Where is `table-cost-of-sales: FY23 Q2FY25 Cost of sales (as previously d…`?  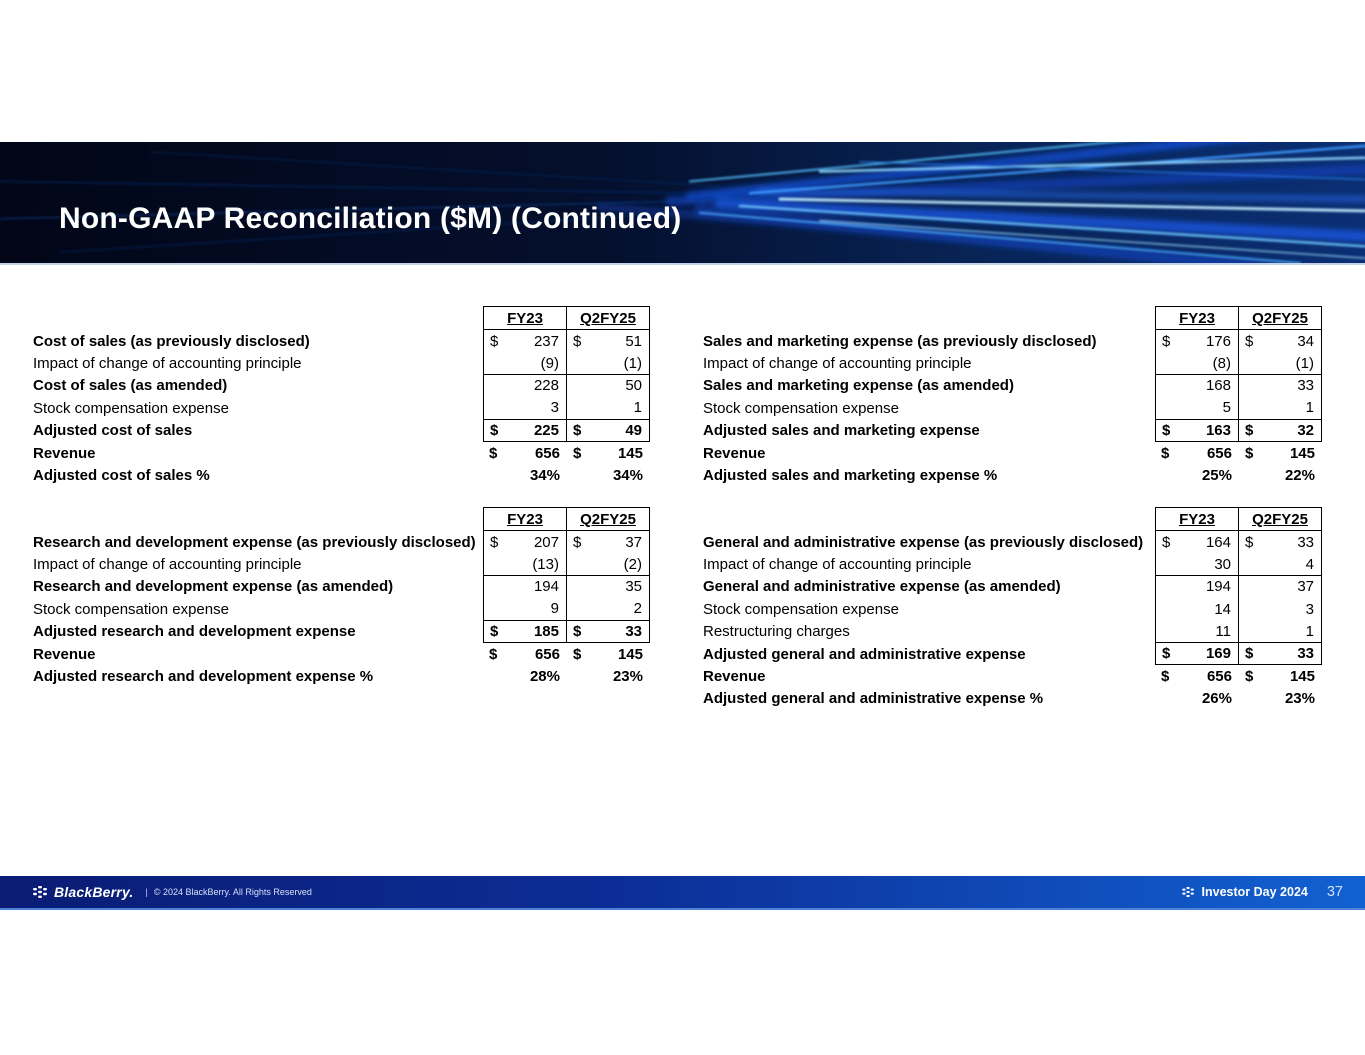 table-cost-of-sales: FY23 Q2FY25 Cost of sales (as previously d… is located at coordinates (341, 396).